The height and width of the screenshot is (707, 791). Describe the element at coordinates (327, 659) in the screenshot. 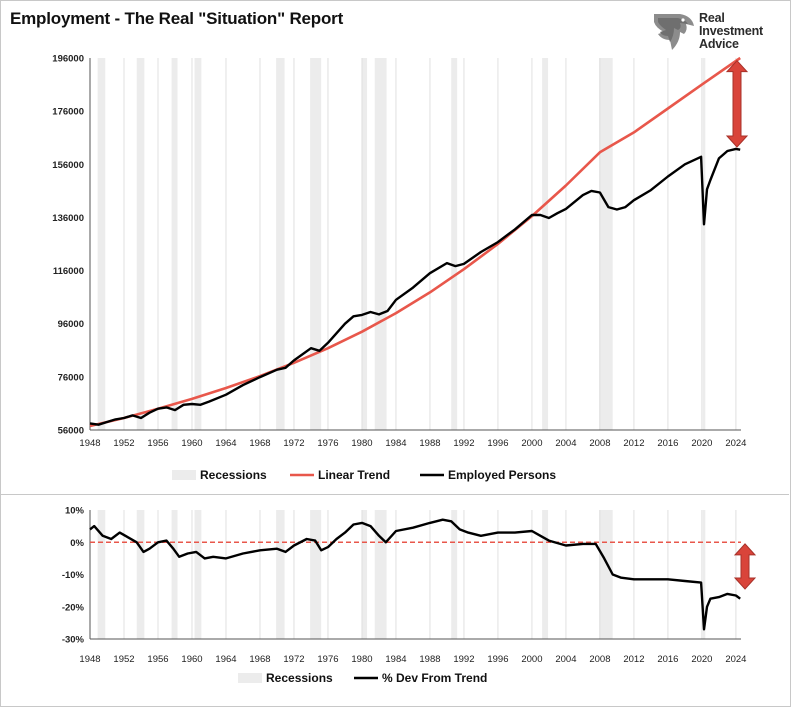

I see `bottom-x-tick-label-7: 1976` at that location.